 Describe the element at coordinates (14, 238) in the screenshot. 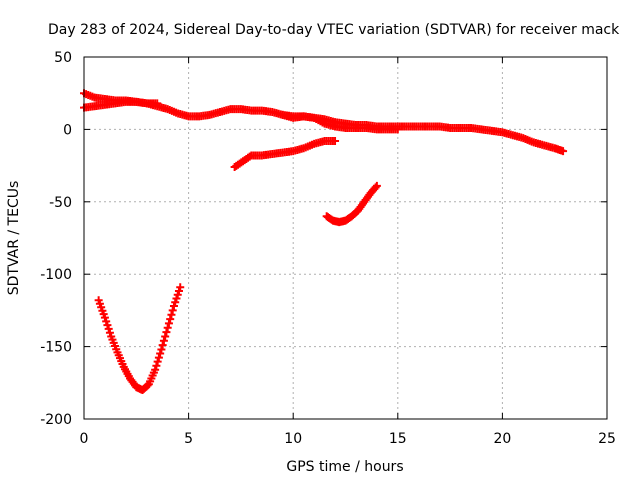

I see `y-axis-label: SDTVAR / TECUs` at that location.